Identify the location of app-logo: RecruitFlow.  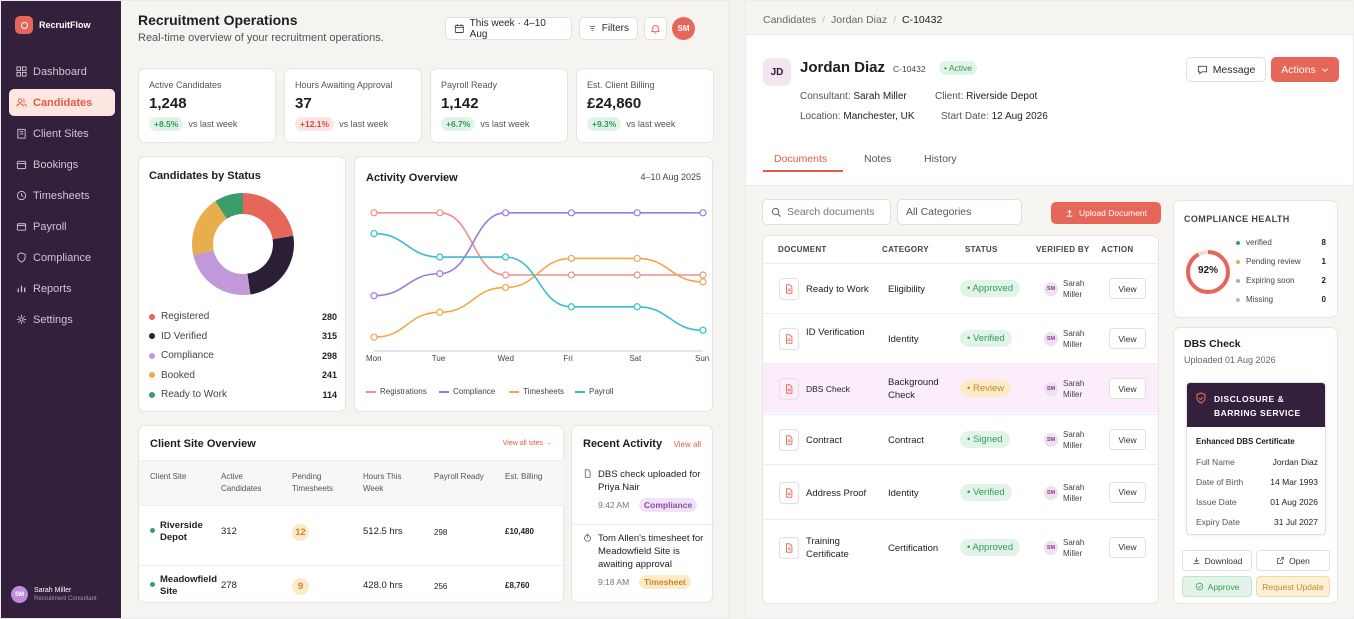
(53, 25).